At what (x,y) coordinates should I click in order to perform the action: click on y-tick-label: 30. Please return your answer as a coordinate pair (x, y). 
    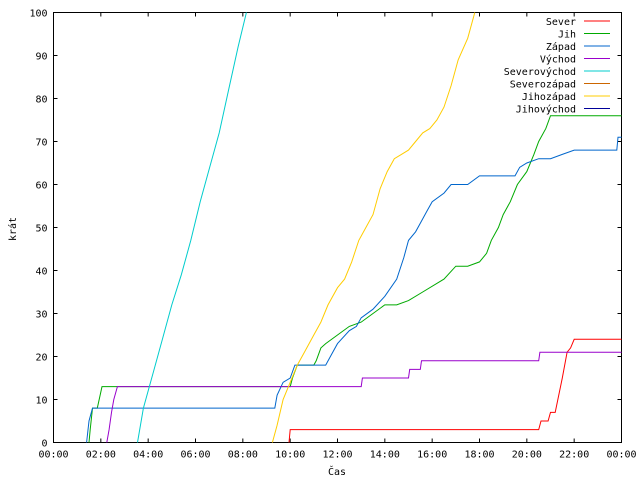
    Looking at the image, I should click on (41, 315).